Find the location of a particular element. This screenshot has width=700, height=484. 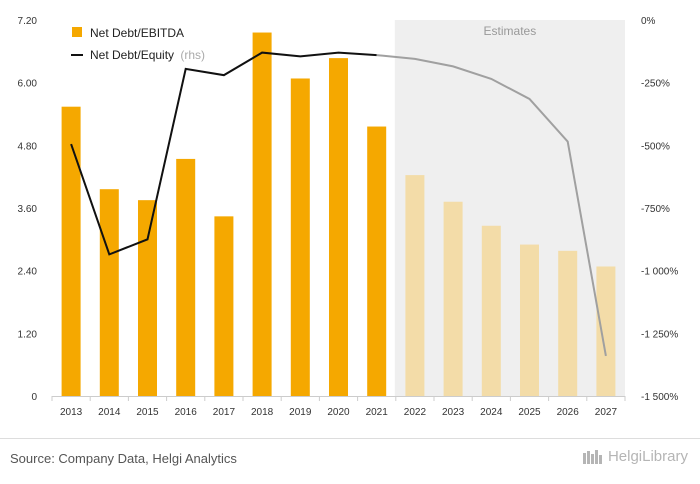

x-tick-label: 2026 is located at coordinates (568, 412).